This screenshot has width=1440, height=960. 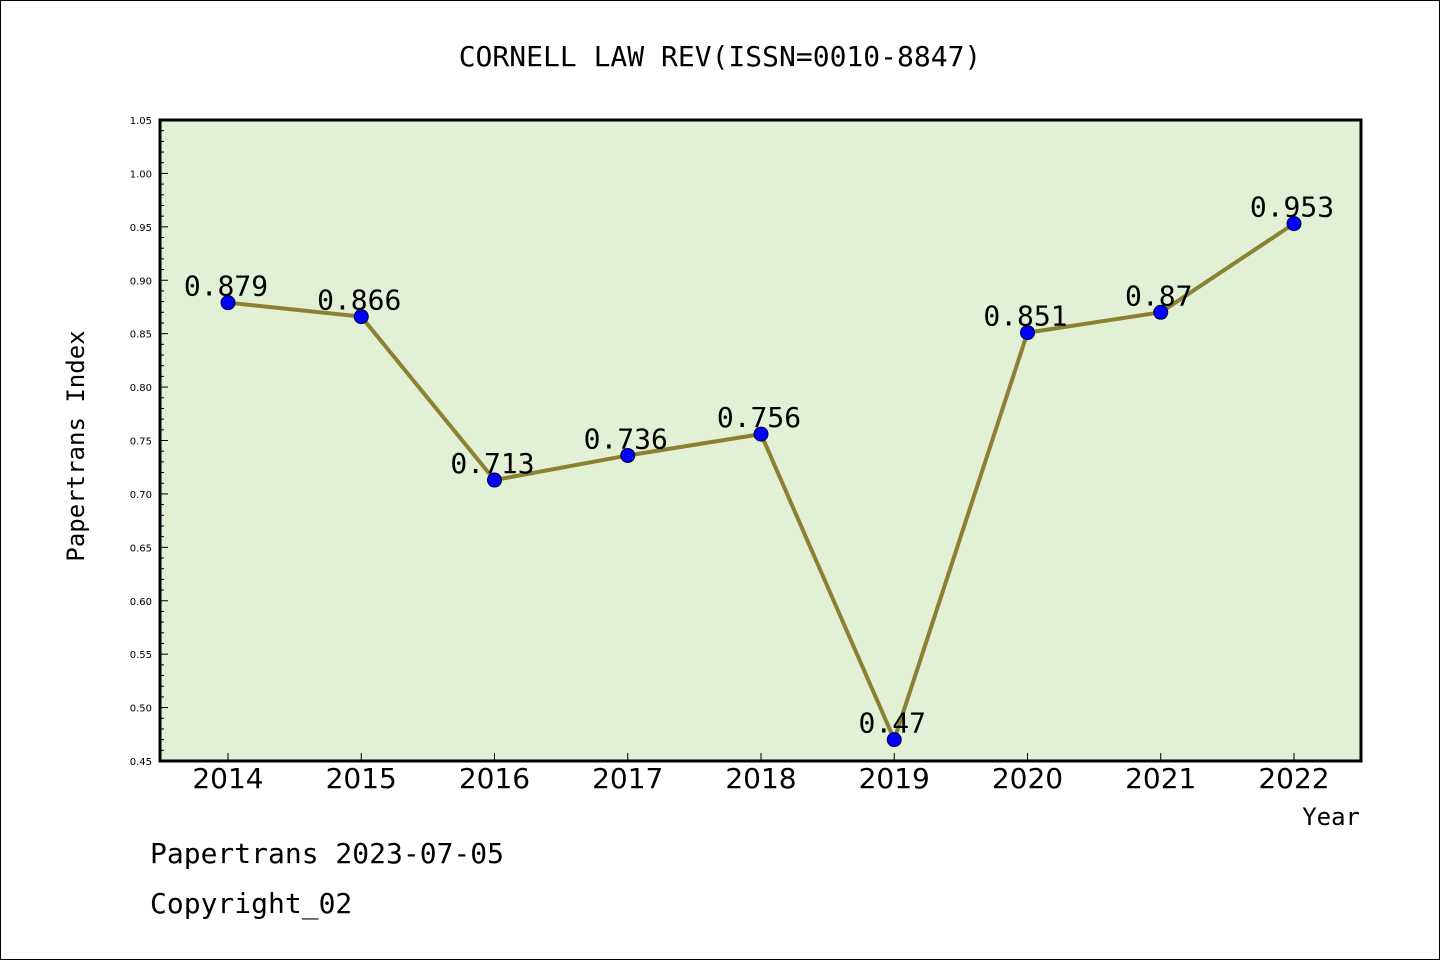 I want to click on y-tick-label: 1.05, so click(x=141, y=121).